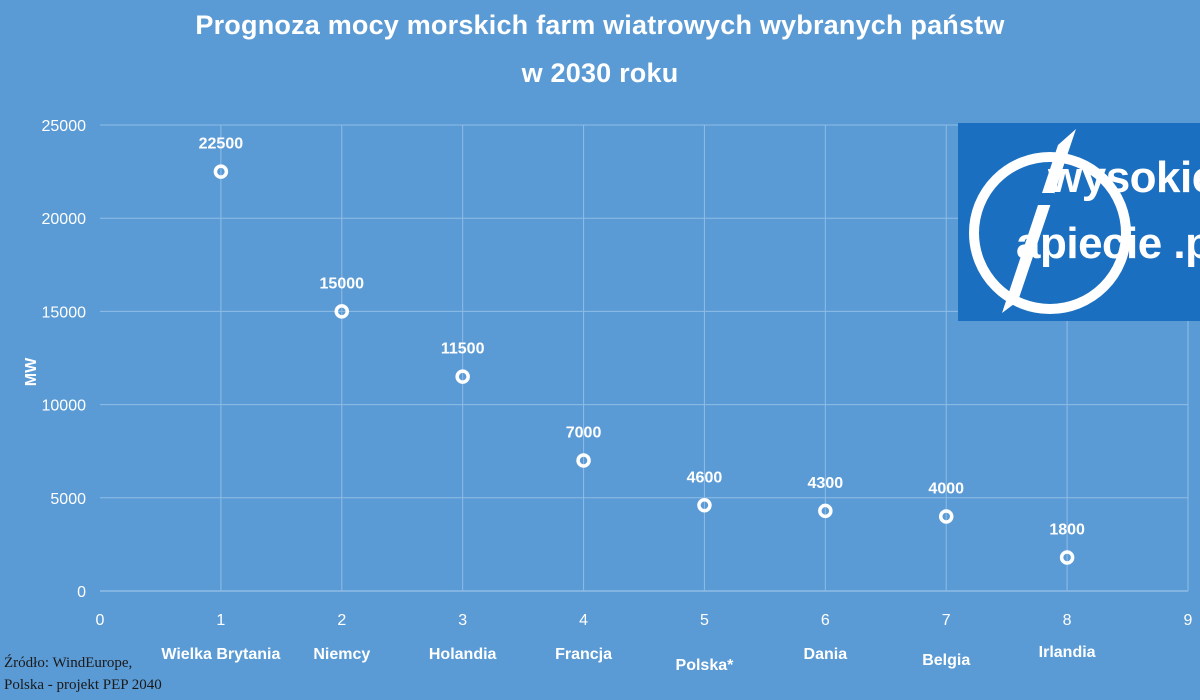 The height and width of the screenshot is (700, 1200). What do you see at coordinates (583, 654) in the screenshot?
I see `category-label: Francja` at bounding box center [583, 654].